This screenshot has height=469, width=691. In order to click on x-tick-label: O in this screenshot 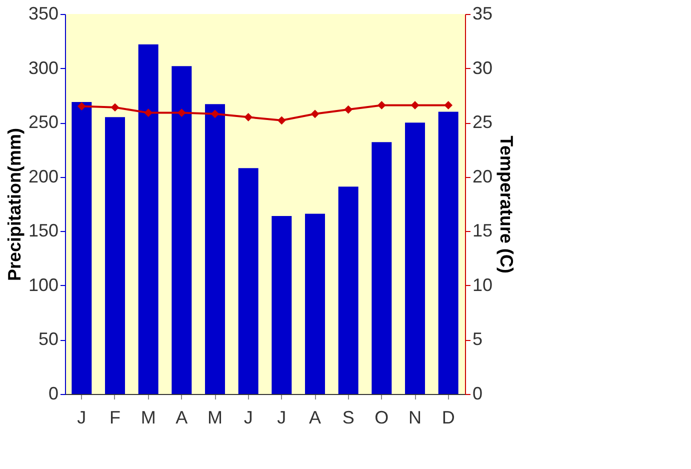, I will do `click(381, 418)`.